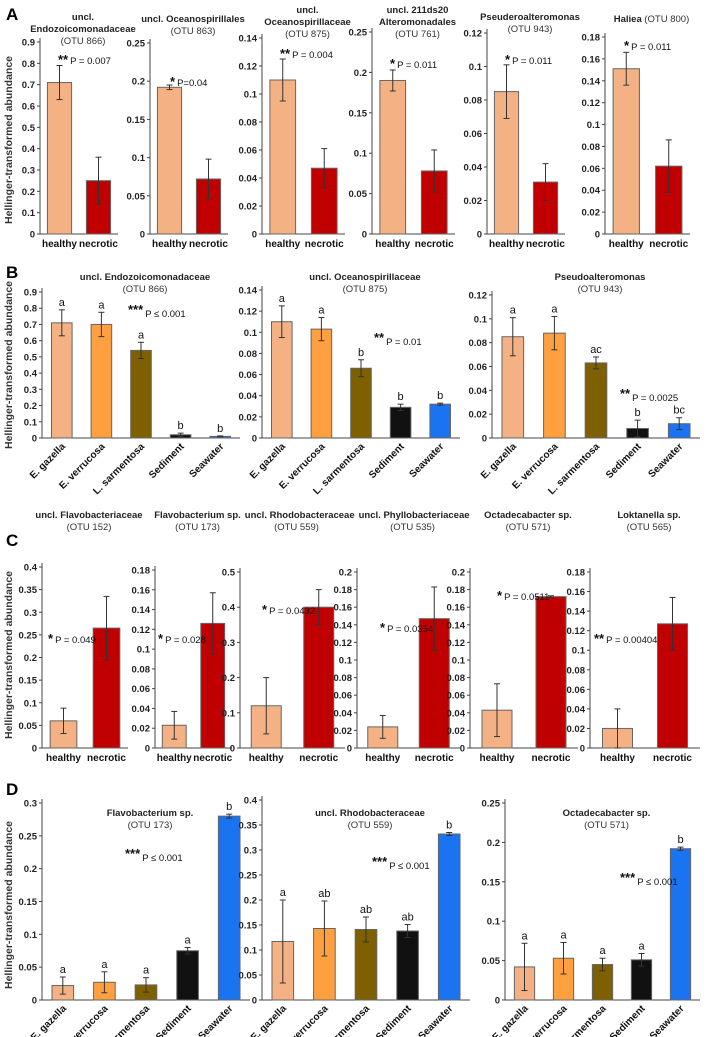 The image size is (709, 1037). I want to click on y-tick-label: 0.6, so click(28, 107).